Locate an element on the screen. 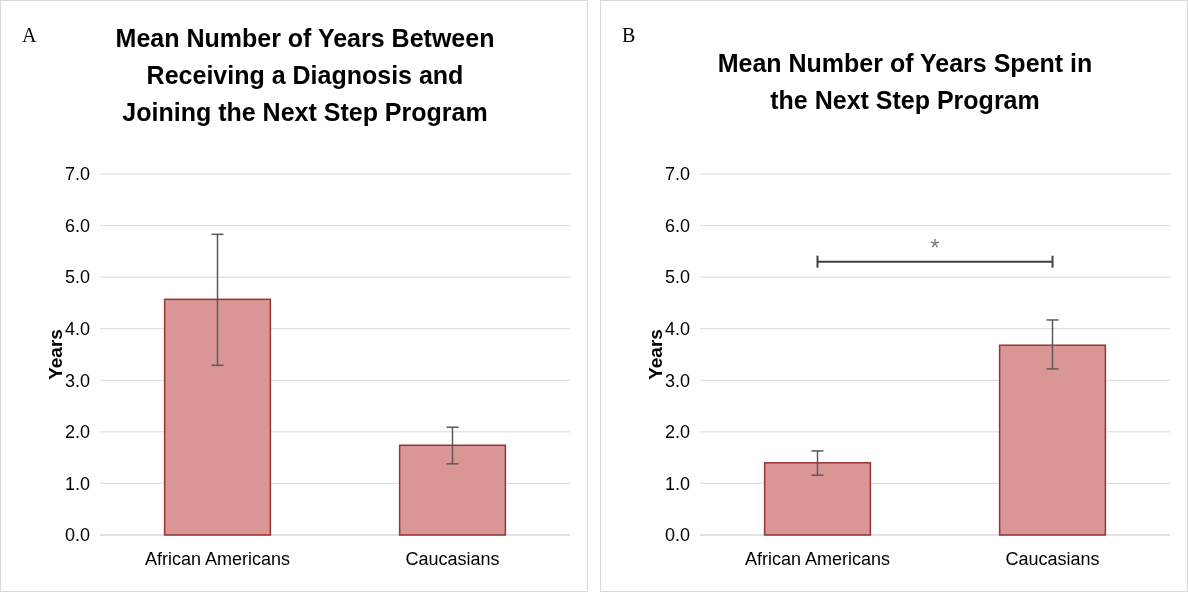  chart-title: Mean Number of Years Between Receiving a Diagnosis and Joining the Next Step Program is located at coordinates (305, 75).